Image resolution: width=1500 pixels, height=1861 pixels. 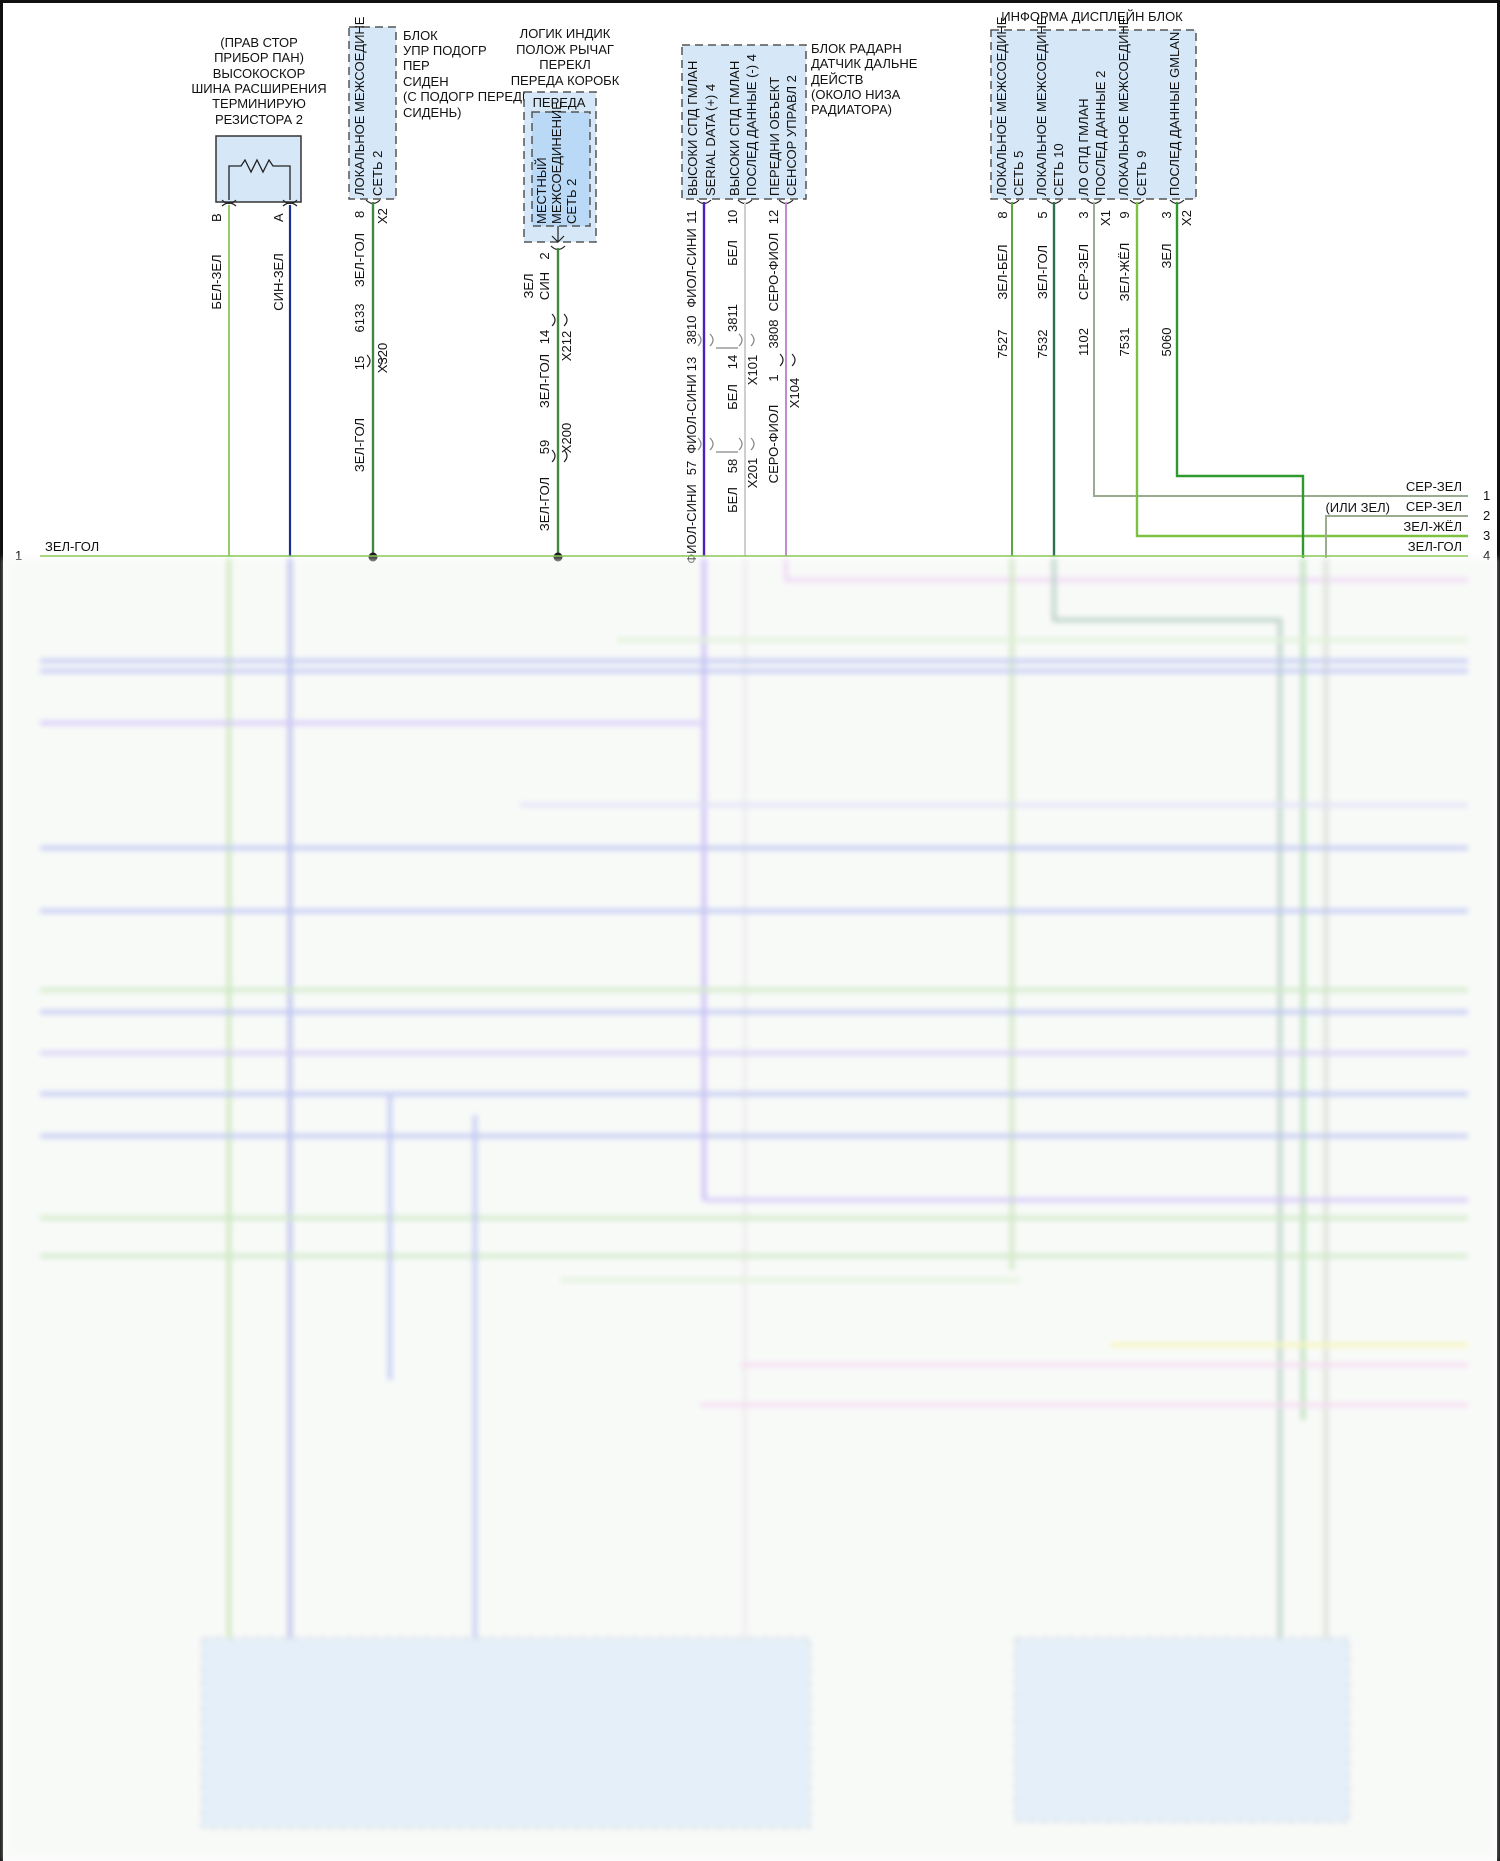 I want to click on pin-label: 10, so click(x=732, y=217).